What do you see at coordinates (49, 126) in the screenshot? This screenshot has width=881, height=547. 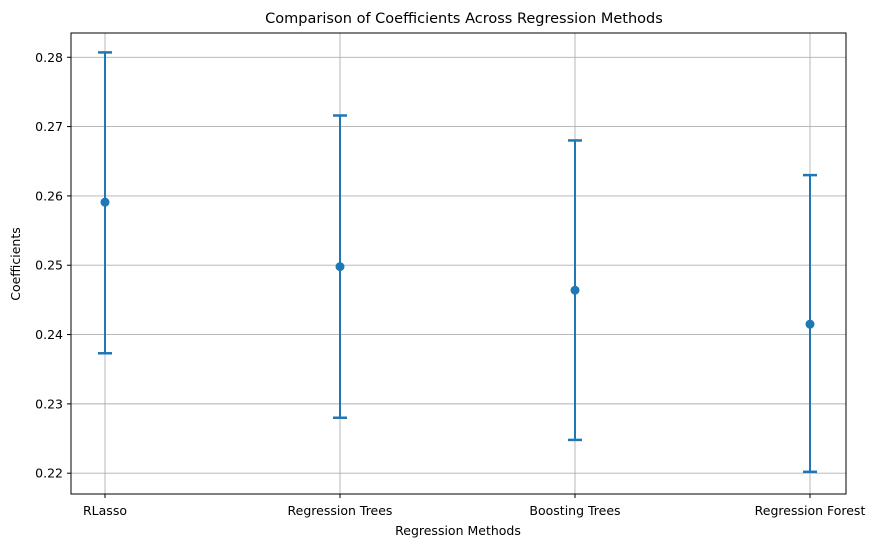 I see `y-tick-label: 0.27` at bounding box center [49, 126].